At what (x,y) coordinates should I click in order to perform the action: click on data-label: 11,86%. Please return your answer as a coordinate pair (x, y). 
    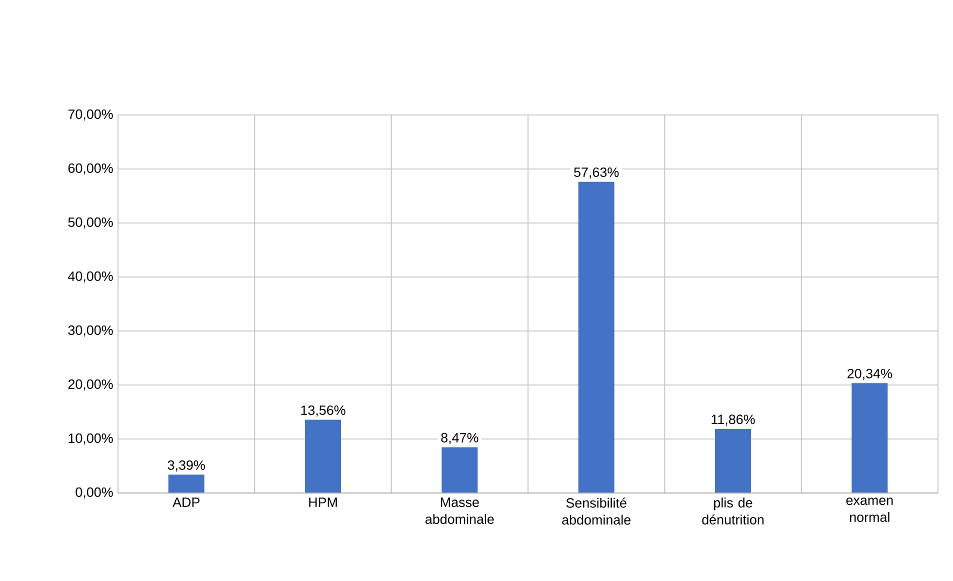
    Looking at the image, I should click on (733, 420).